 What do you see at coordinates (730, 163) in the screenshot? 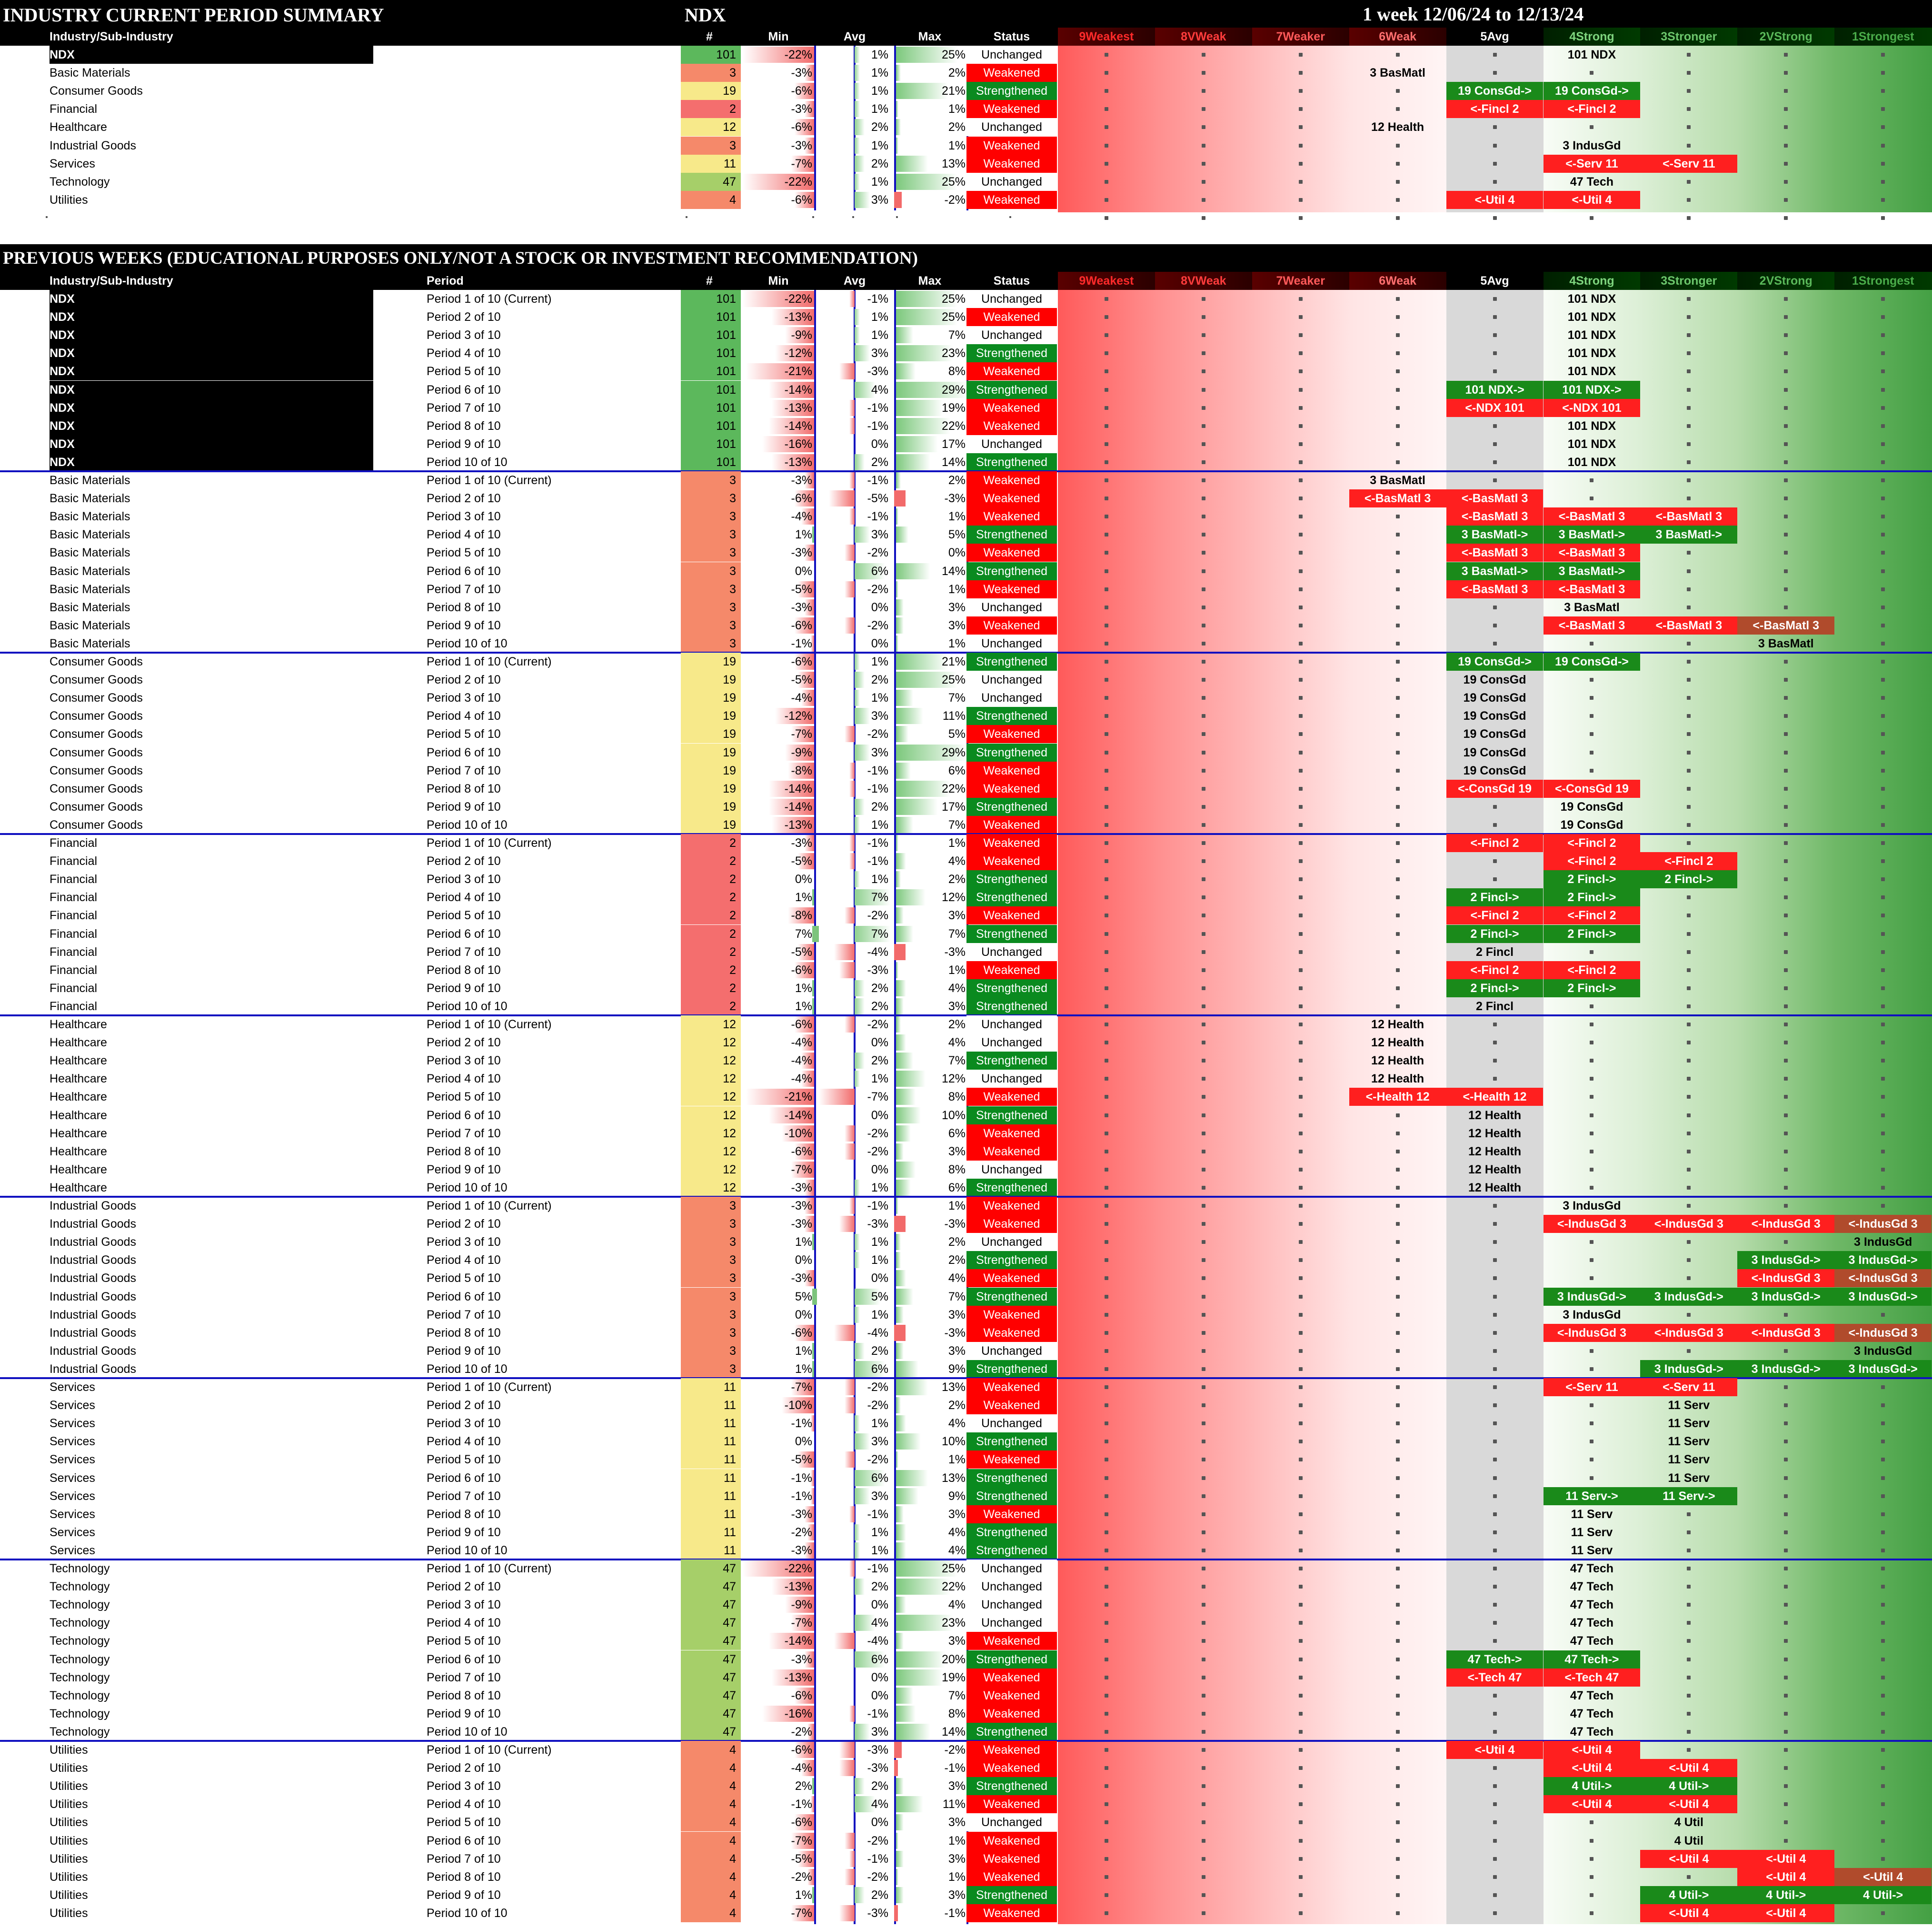
I see `count-cell: 11` at bounding box center [730, 163].